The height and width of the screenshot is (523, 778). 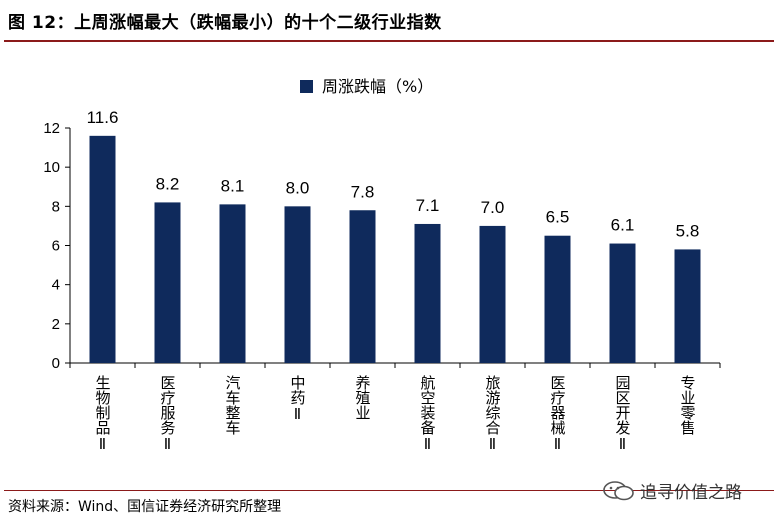 I want to click on y-tick-label: 2, so click(x=56, y=324).